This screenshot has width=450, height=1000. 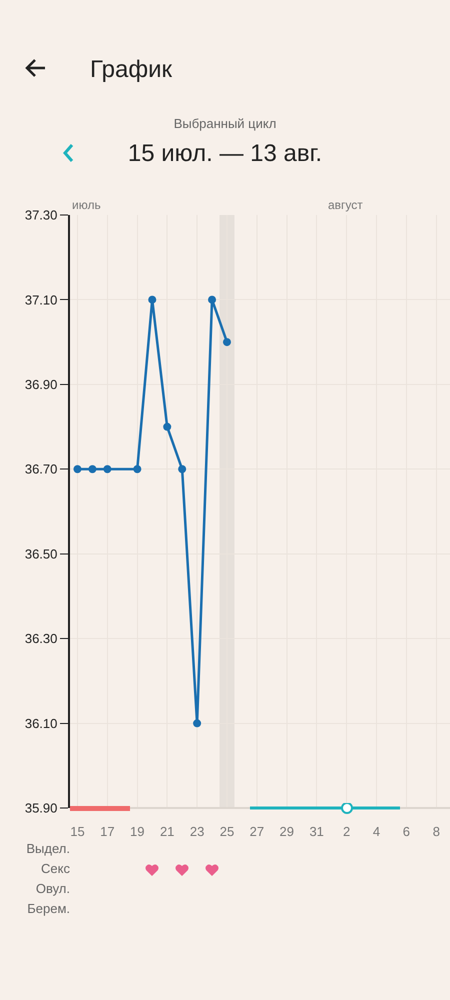 I want to click on y-tick-label: 36.10, so click(x=41, y=723).